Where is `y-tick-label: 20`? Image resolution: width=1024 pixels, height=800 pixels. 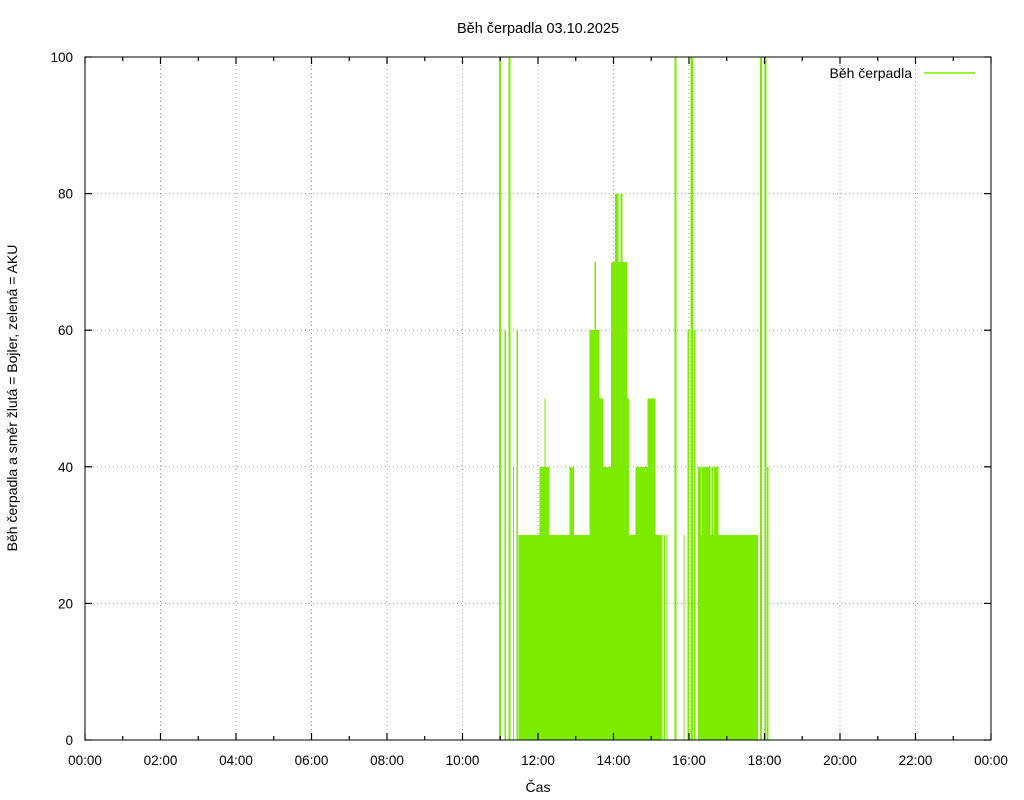 y-tick-label: 20 is located at coordinates (65, 603).